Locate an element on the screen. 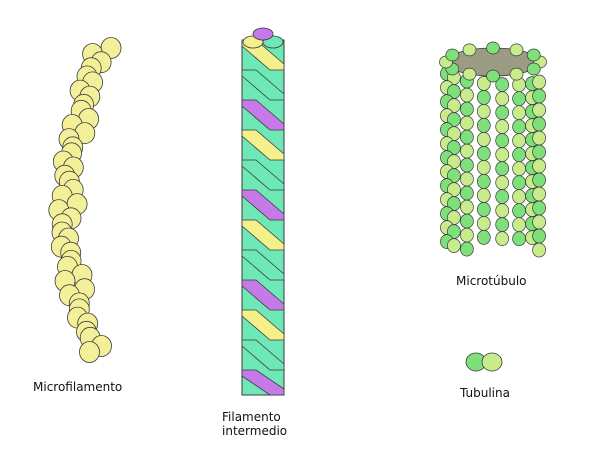 This screenshot has width=600, height=458. tubulin-label: Tubulina is located at coordinates (485, 393).